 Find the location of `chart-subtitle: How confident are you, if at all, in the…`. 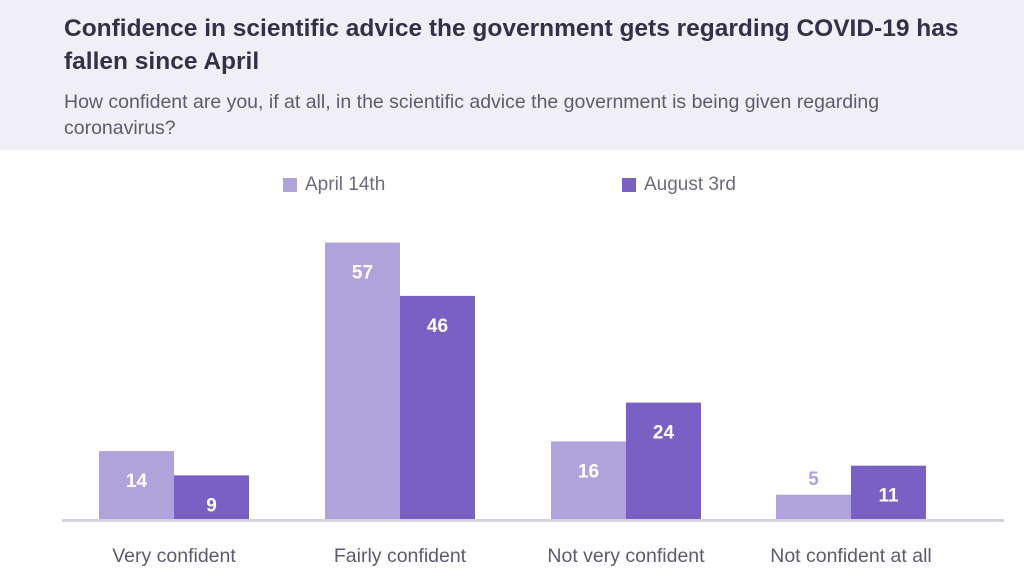

chart-subtitle: How confident are you, if at all, in the… is located at coordinates (472, 115).